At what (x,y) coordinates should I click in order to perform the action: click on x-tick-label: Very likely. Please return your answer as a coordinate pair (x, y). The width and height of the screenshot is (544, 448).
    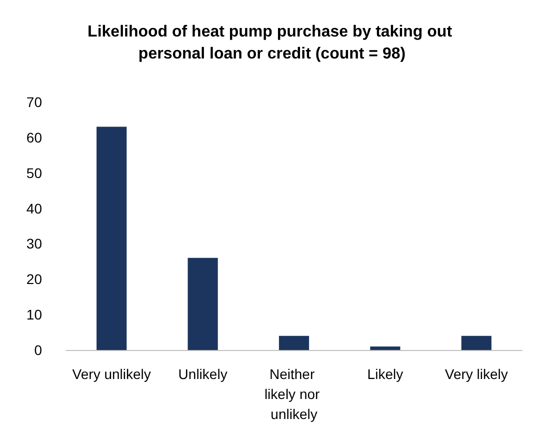
    Looking at the image, I should click on (476, 374).